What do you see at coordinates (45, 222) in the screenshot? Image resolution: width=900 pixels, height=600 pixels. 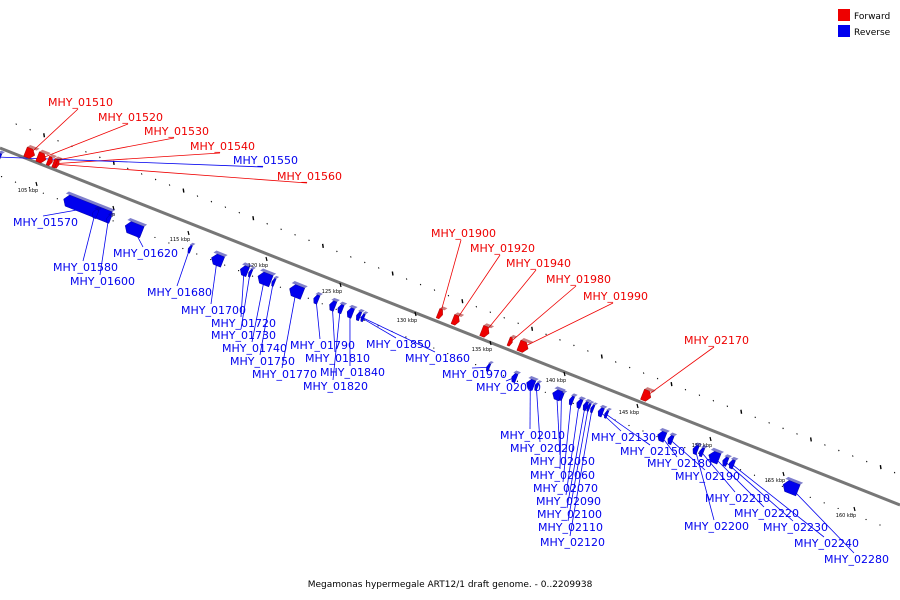 I see `gene-label: MHY_01570` at bounding box center [45, 222].